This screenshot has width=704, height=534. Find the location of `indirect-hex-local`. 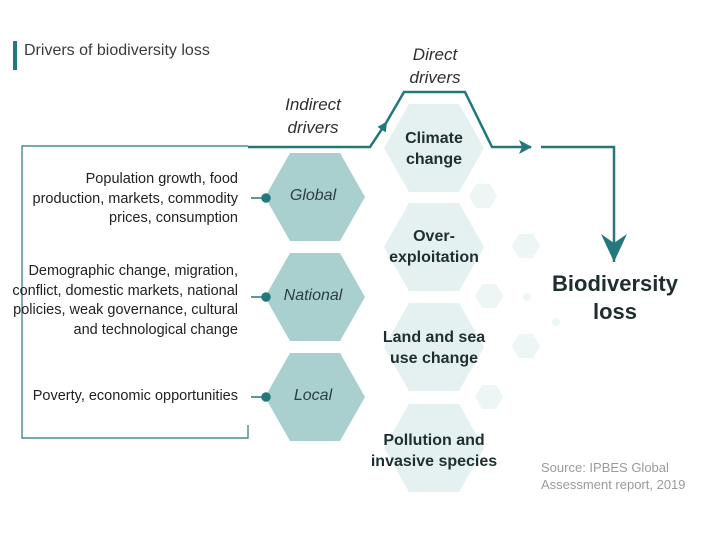

indirect-hex-local is located at coordinates (315, 397).